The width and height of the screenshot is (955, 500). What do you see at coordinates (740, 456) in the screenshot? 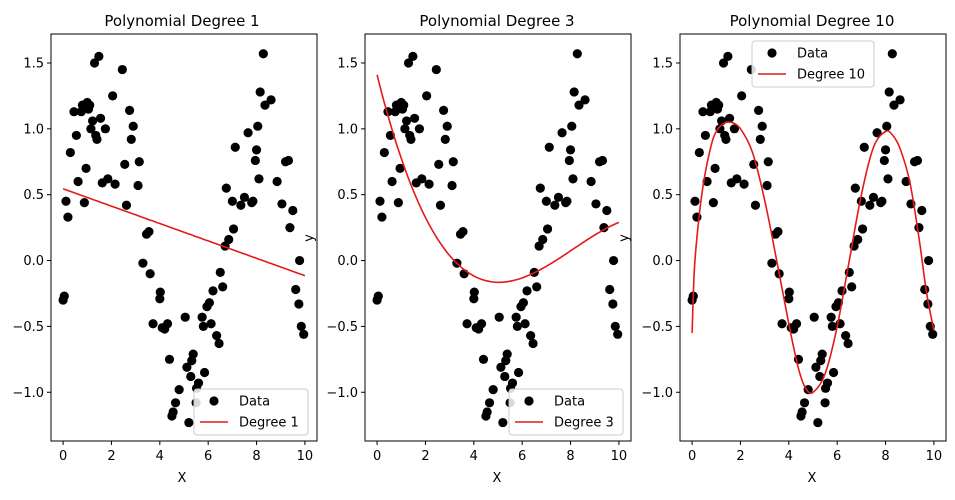
I see `x-tick-label: 2` at bounding box center [740, 456].